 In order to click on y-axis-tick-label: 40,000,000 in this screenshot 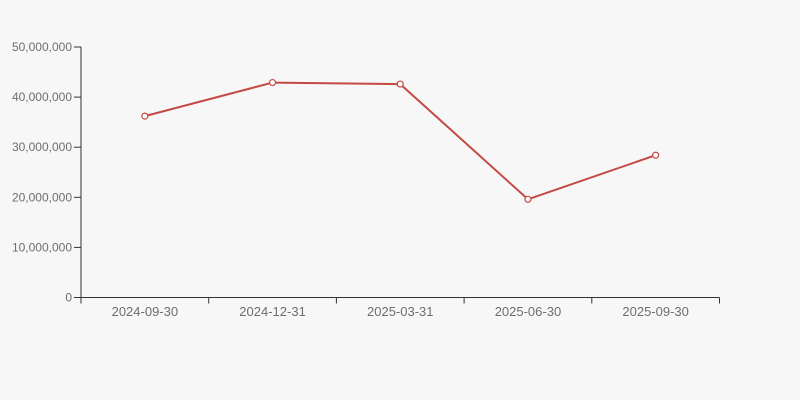, I will do `click(42, 97)`.